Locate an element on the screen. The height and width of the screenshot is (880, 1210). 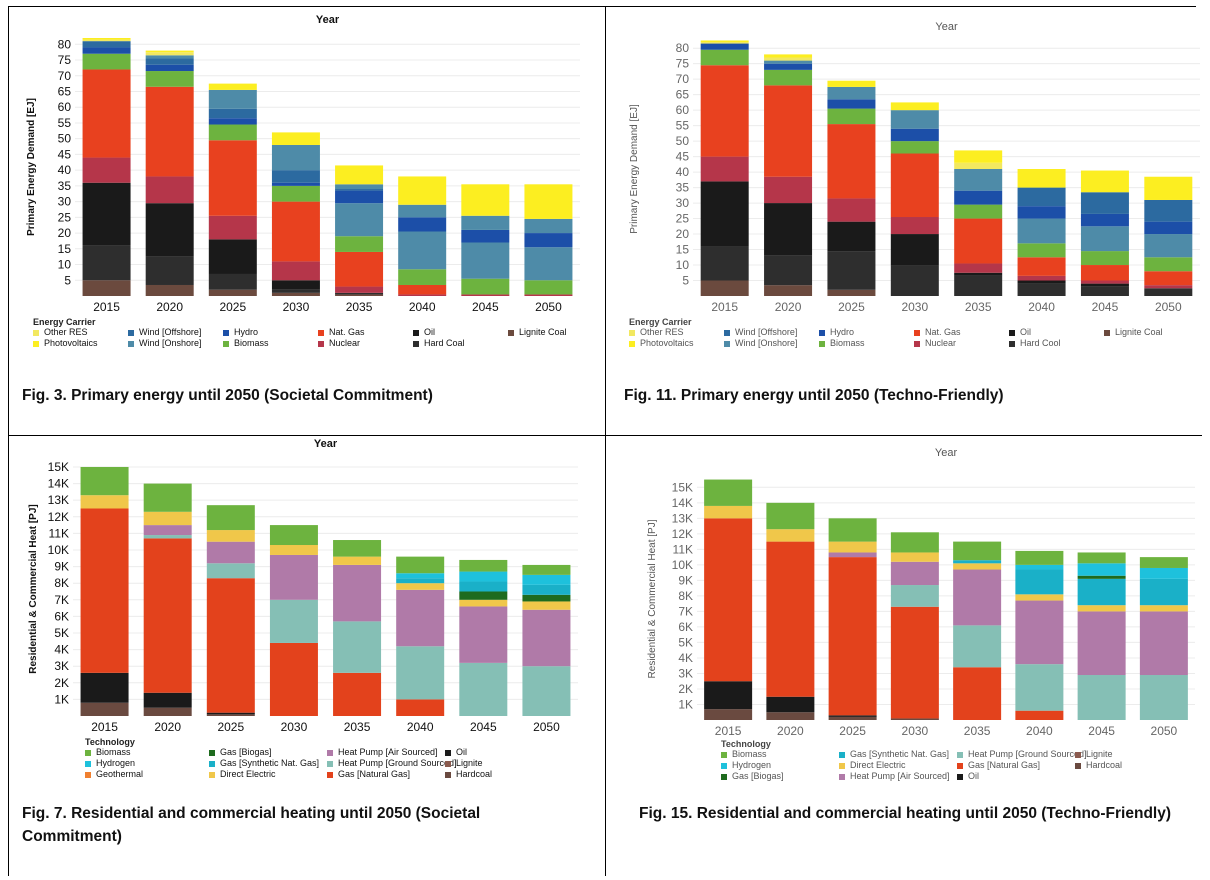
legend-label: Oil is located at coordinates (1025, 332).